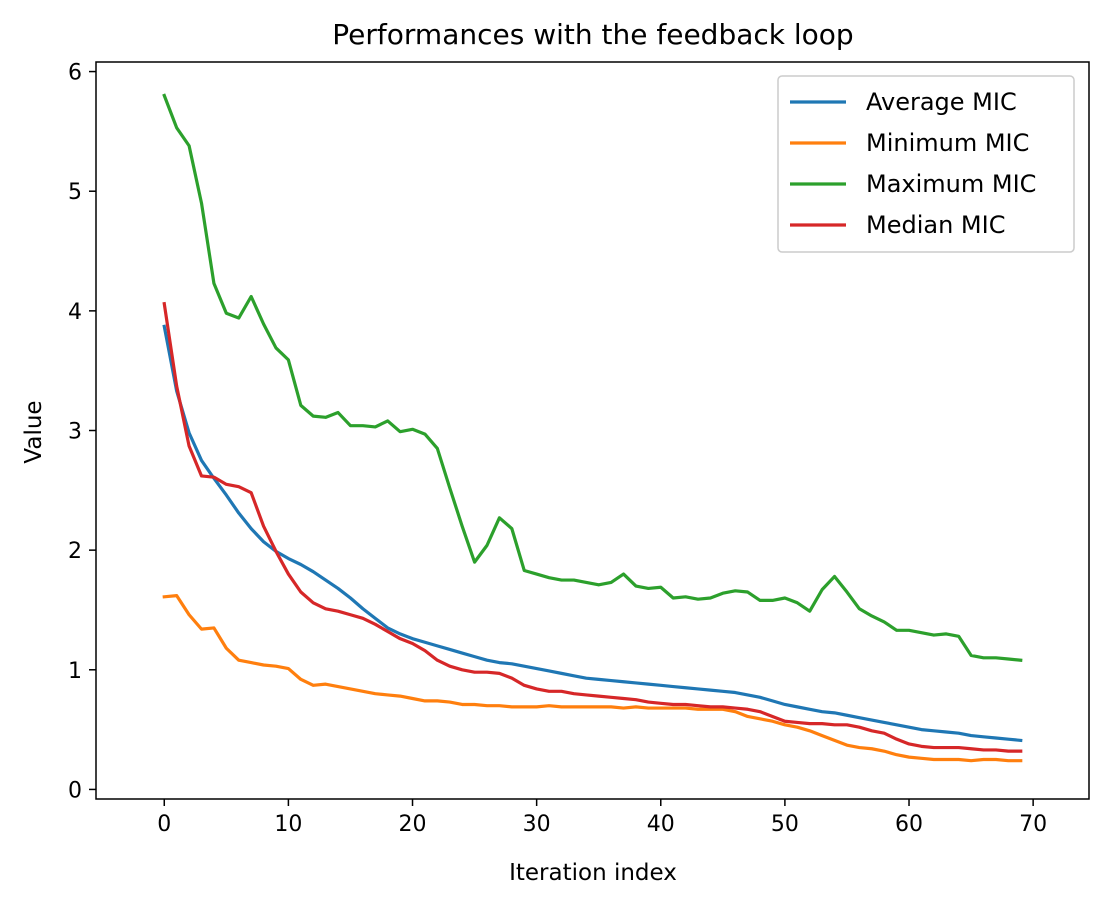 This screenshot has width=1108, height=908. Describe the element at coordinates (602, 818) in the screenshot. I see `x-axis: 0 10 20 30 40 50 60 70` at that location.